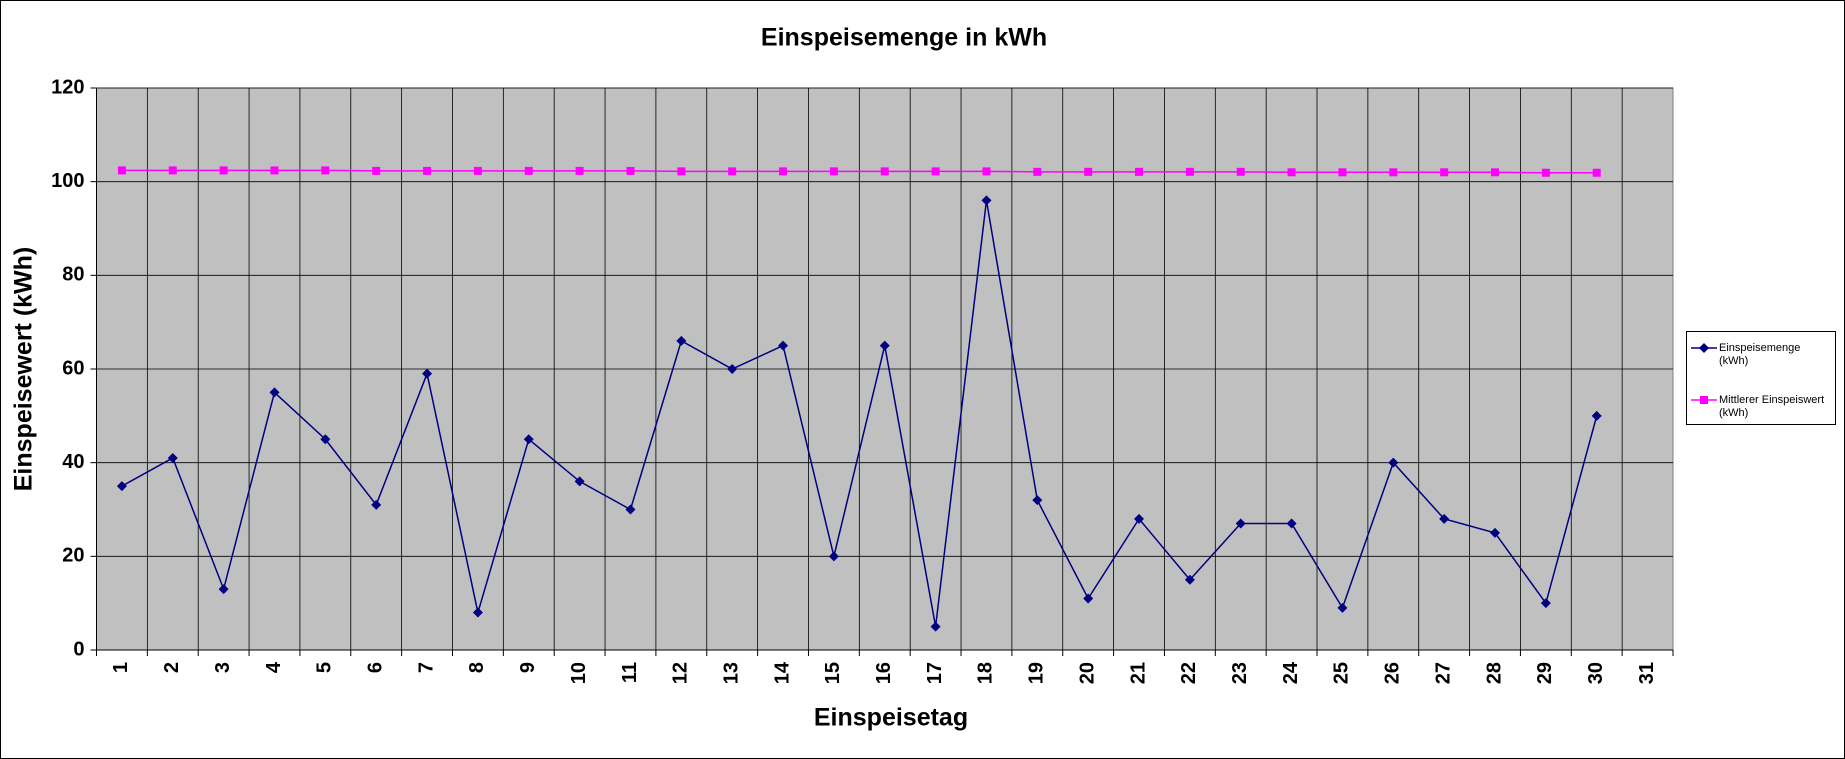  I want to click on x-tick-label: 15, so click(833, 673).